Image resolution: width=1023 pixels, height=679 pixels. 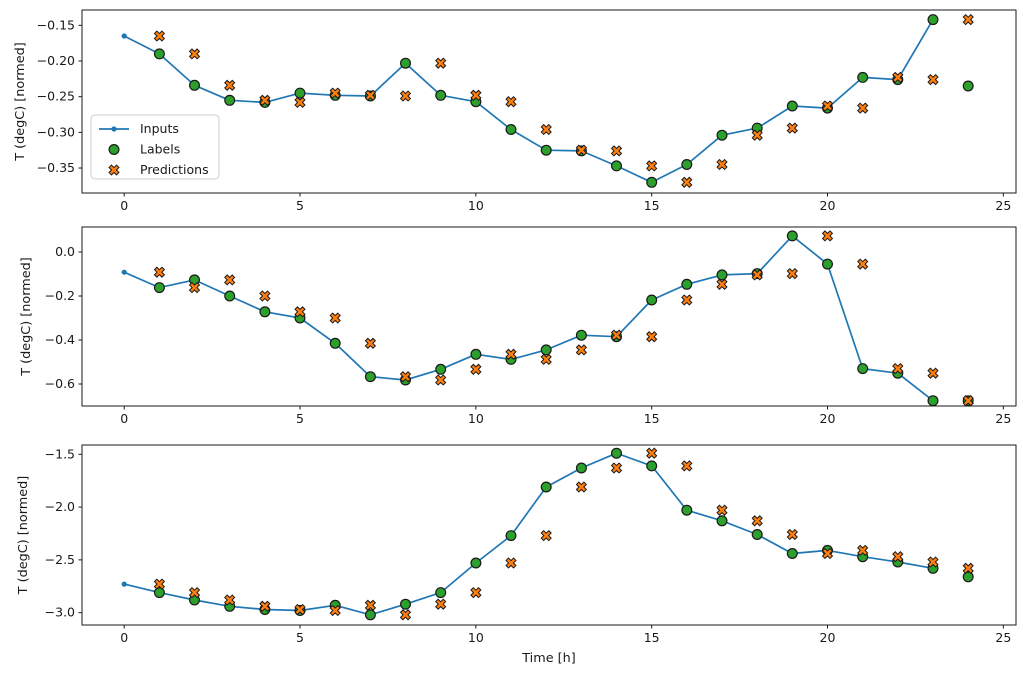 What do you see at coordinates (174, 169) in the screenshot?
I see `legend-item-label: Predictions` at bounding box center [174, 169].